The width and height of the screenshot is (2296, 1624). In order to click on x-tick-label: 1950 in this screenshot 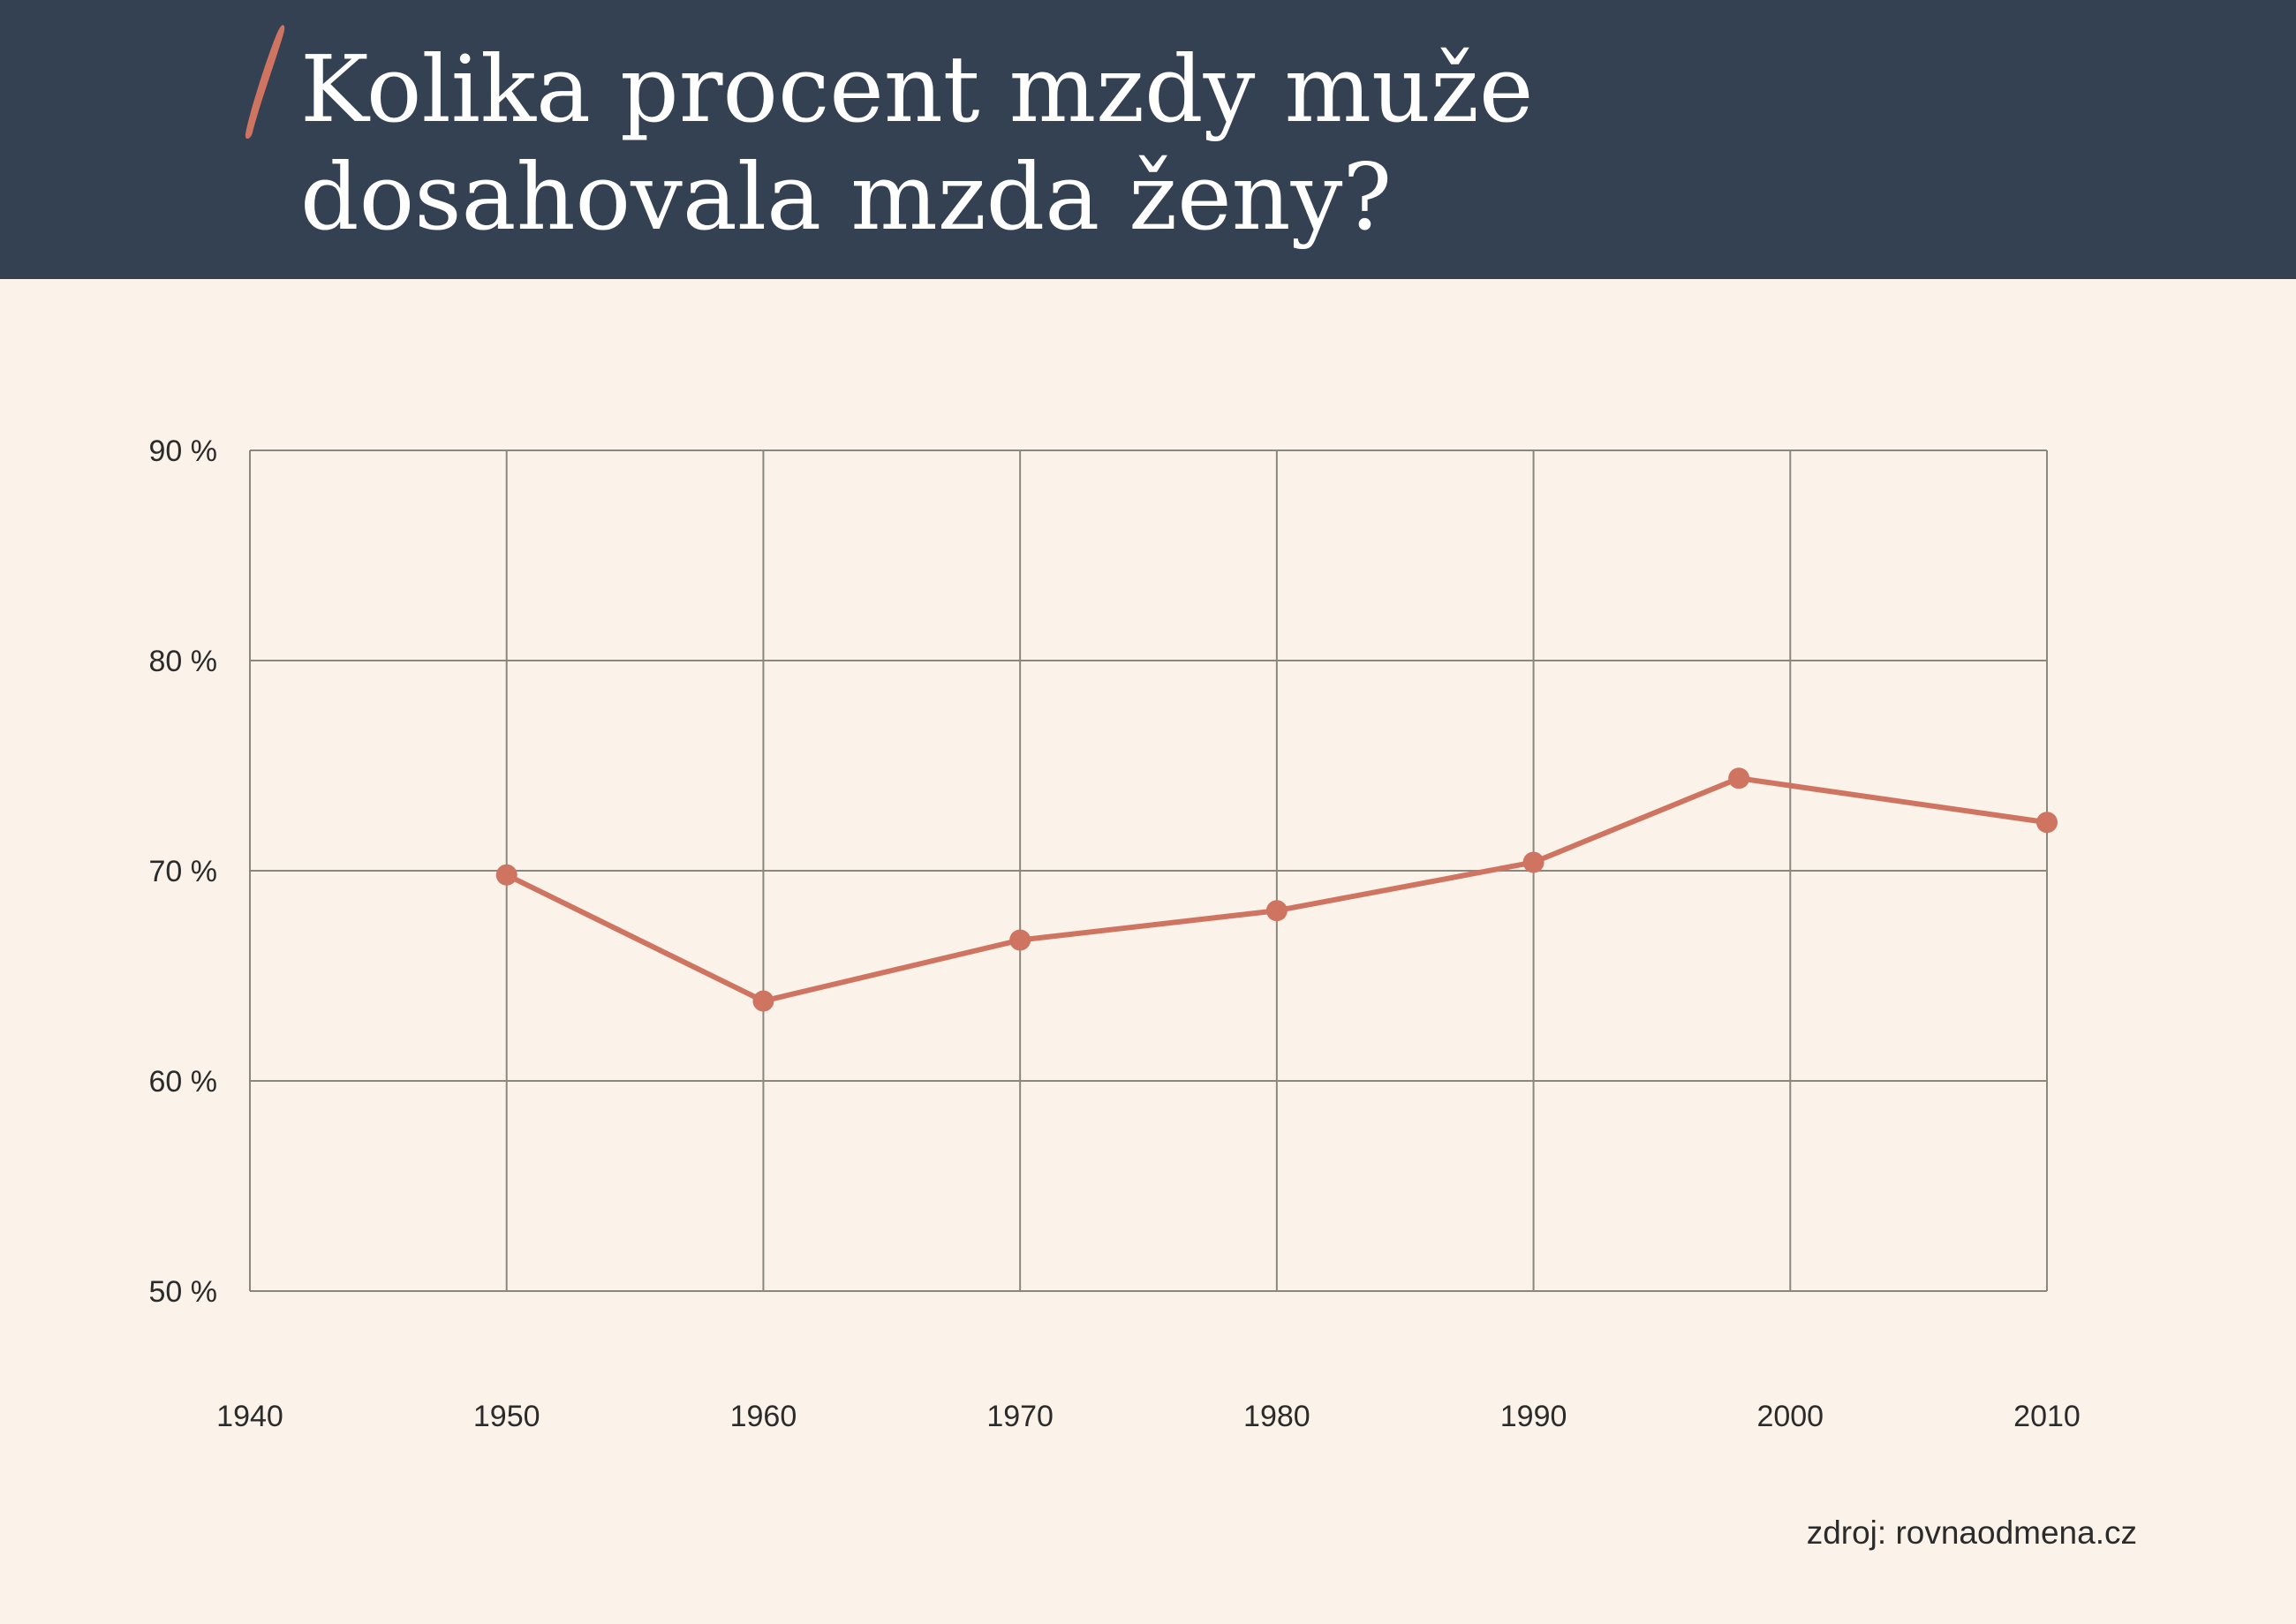, I will do `click(506, 1416)`.